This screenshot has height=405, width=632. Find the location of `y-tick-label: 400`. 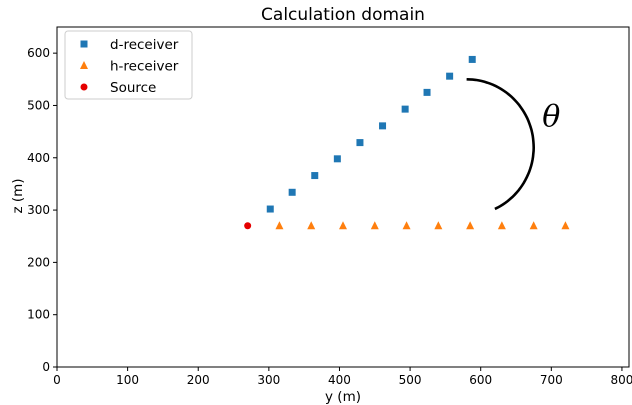

y-tick-label: 400 is located at coordinates (38, 158).